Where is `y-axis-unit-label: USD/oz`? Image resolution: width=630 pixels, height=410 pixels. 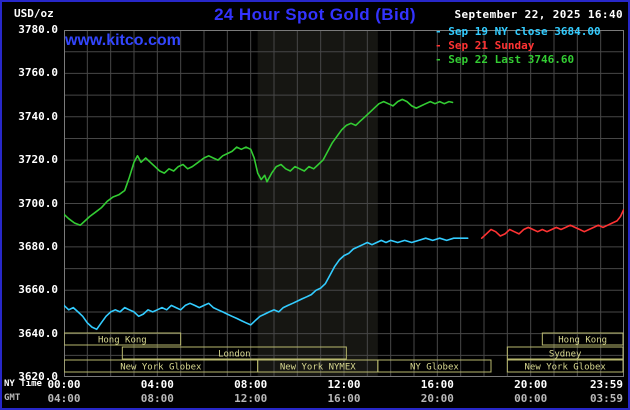
y-axis-unit-label: USD/oz is located at coordinates (34, 13).